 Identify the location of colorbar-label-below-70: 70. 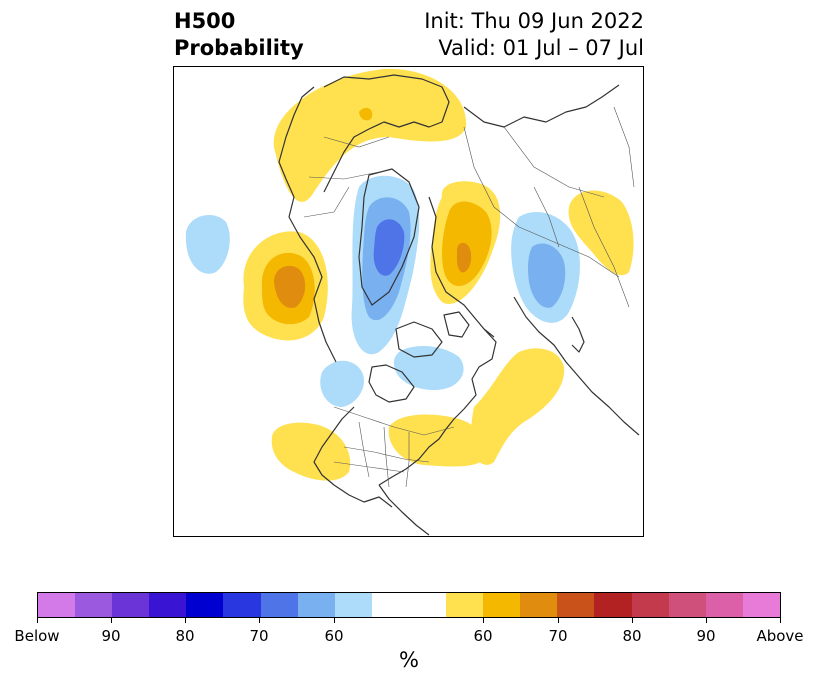
(259, 636).